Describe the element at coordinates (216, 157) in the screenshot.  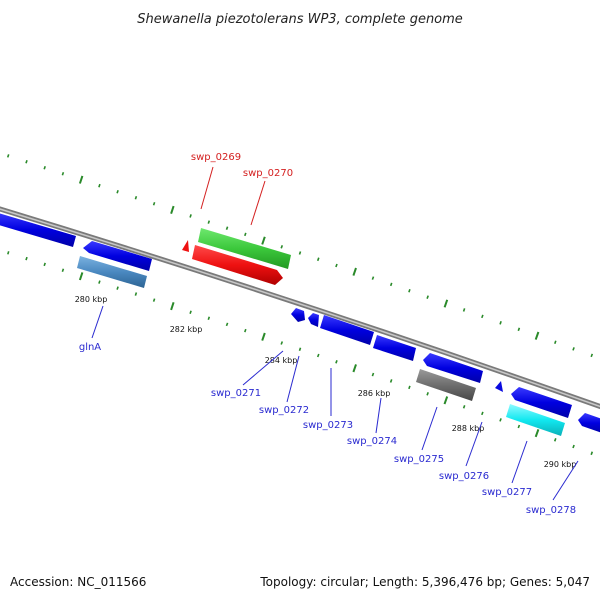
I see `gene-label-swp_0269: swp_0269` at that location.